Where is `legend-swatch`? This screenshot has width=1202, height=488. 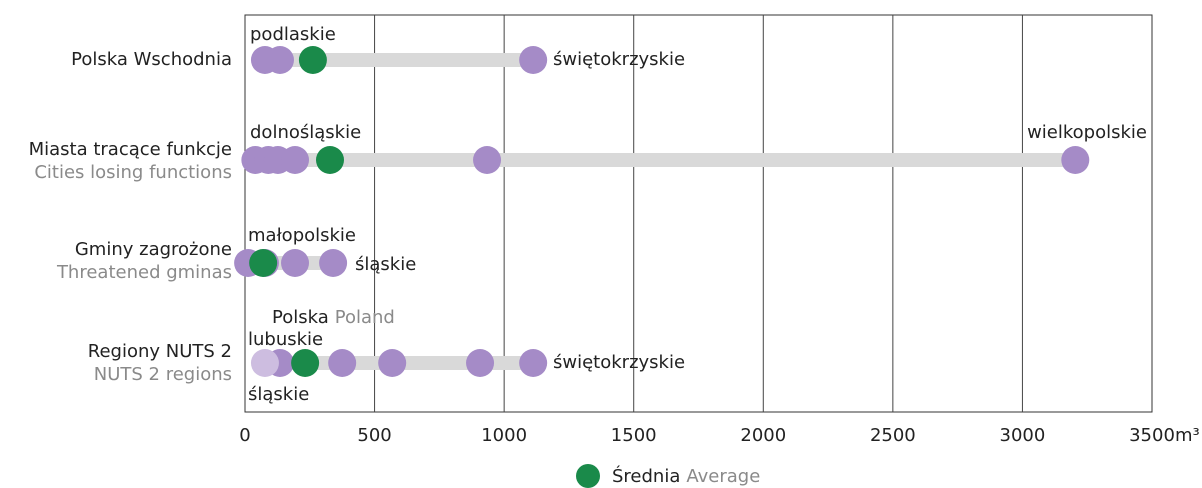
legend-swatch is located at coordinates (588, 476).